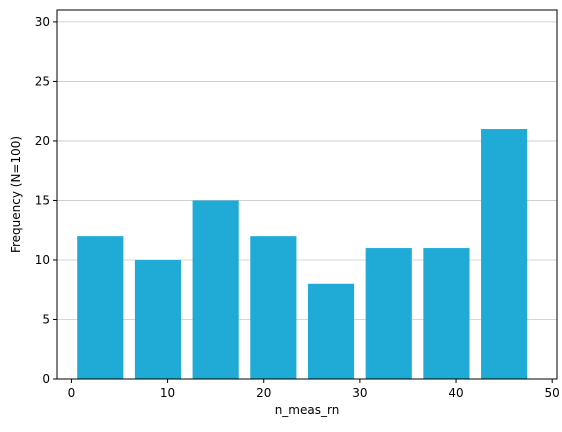 This screenshot has width=562, height=432. I want to click on y-tick-label-0: 0, so click(46, 379).